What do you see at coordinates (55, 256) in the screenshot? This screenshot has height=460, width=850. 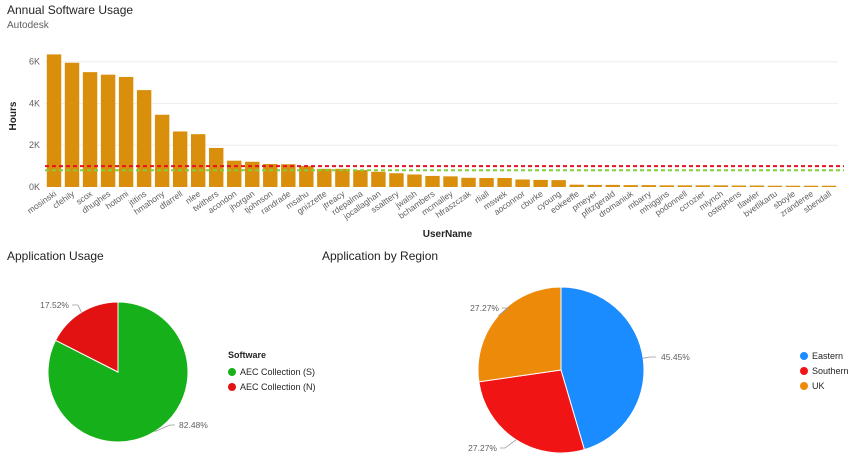 I see `app-usage-title: Application Usage` at bounding box center [55, 256].